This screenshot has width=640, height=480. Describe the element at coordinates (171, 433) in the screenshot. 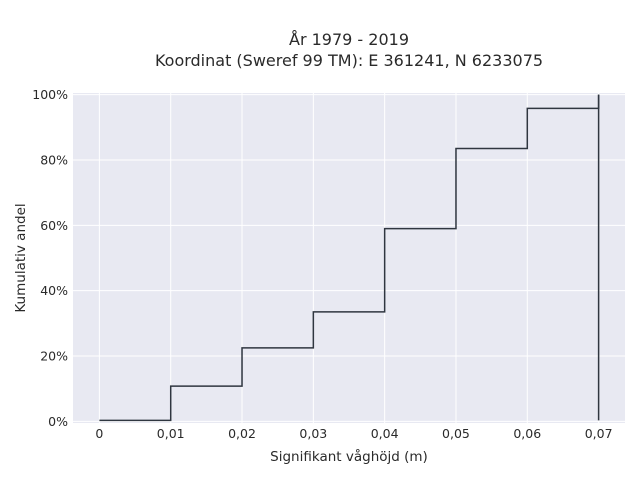

I see `x-tick-label: 0,01` at that location.